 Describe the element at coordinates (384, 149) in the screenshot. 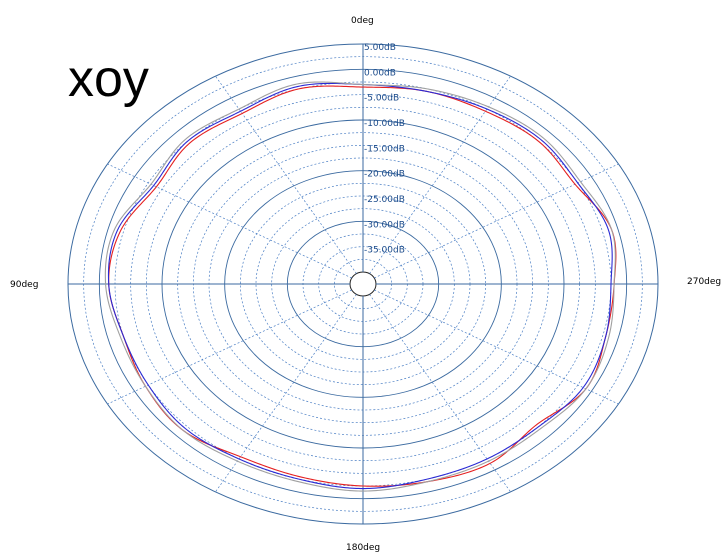

I see `radial-tick-label: -15.00dB` at that location.